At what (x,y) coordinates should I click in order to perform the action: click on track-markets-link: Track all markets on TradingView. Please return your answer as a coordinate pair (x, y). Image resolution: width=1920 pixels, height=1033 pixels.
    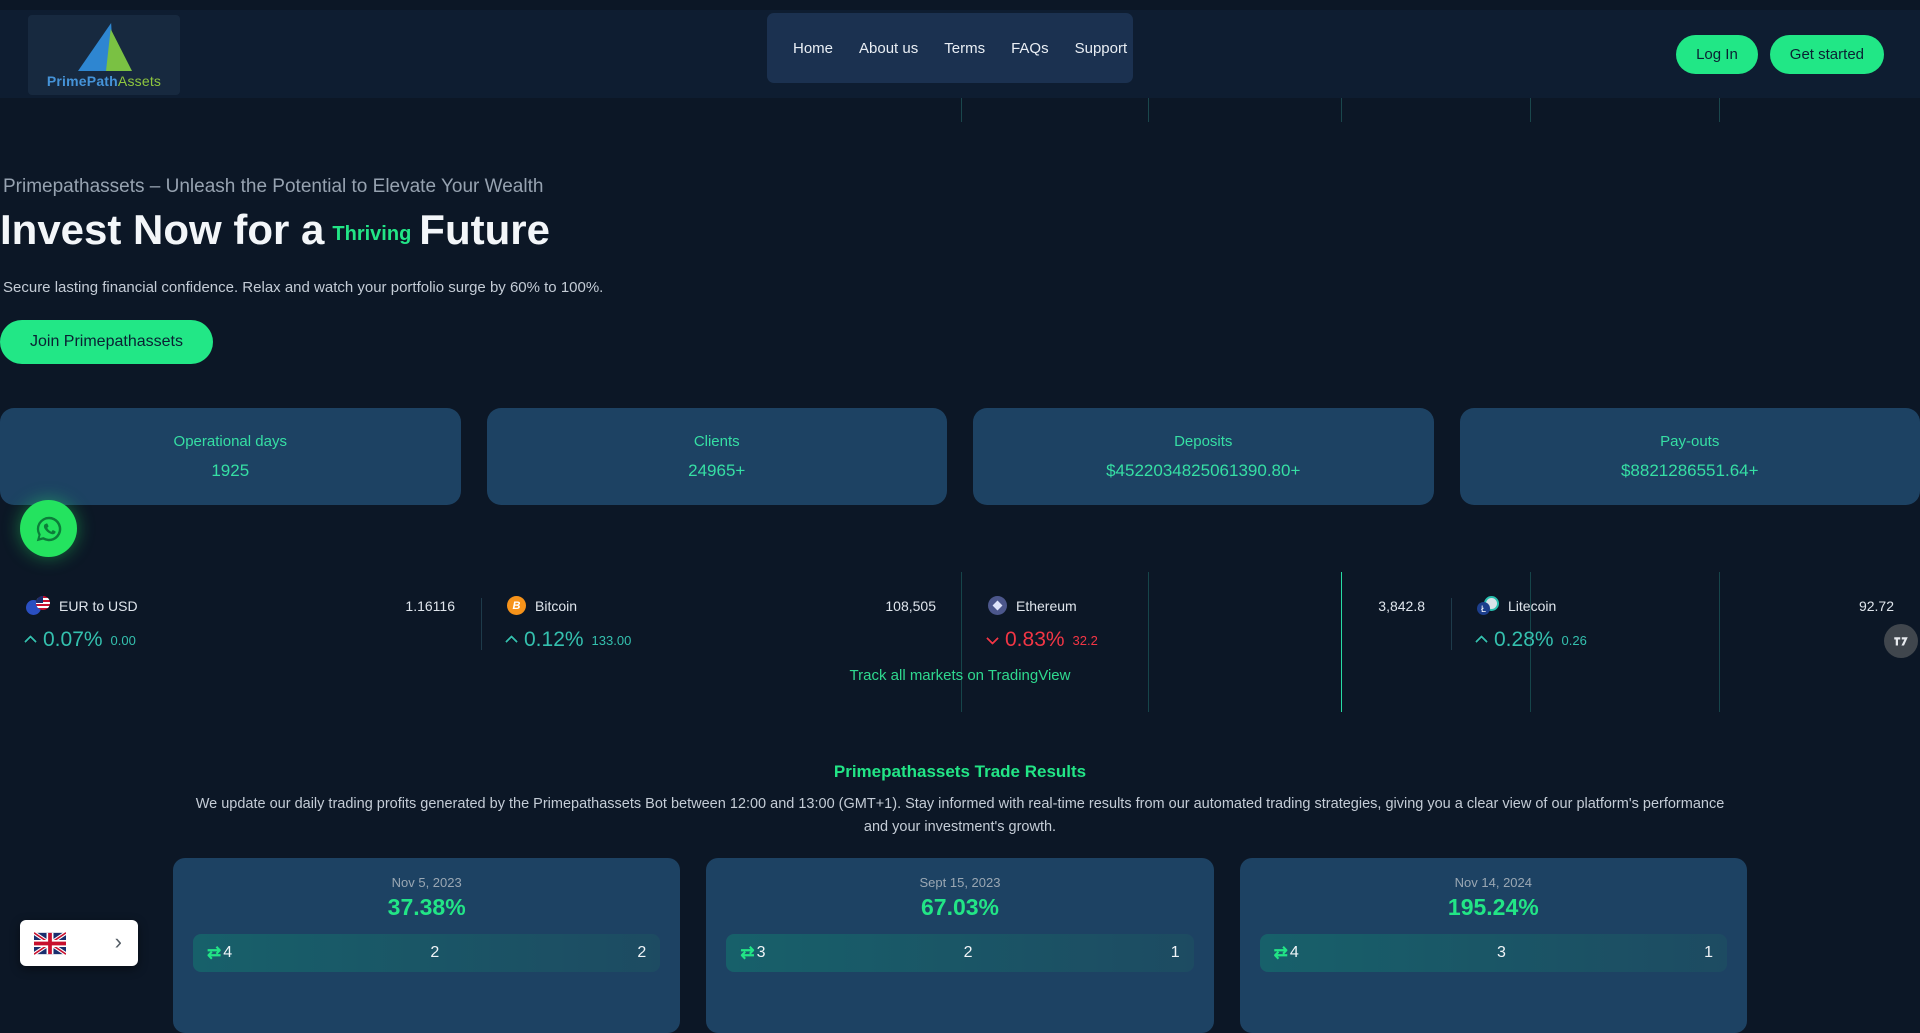
    Looking at the image, I should click on (960, 675).